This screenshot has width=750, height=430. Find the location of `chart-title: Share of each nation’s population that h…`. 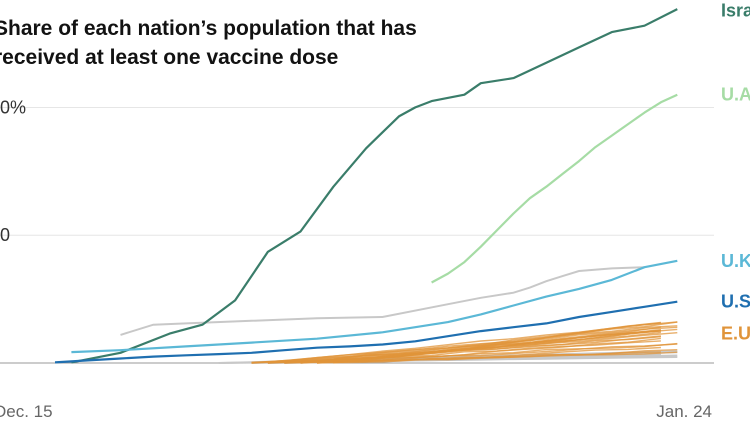

chart-title: Share of each nation’s population that h… is located at coordinates (208, 43).